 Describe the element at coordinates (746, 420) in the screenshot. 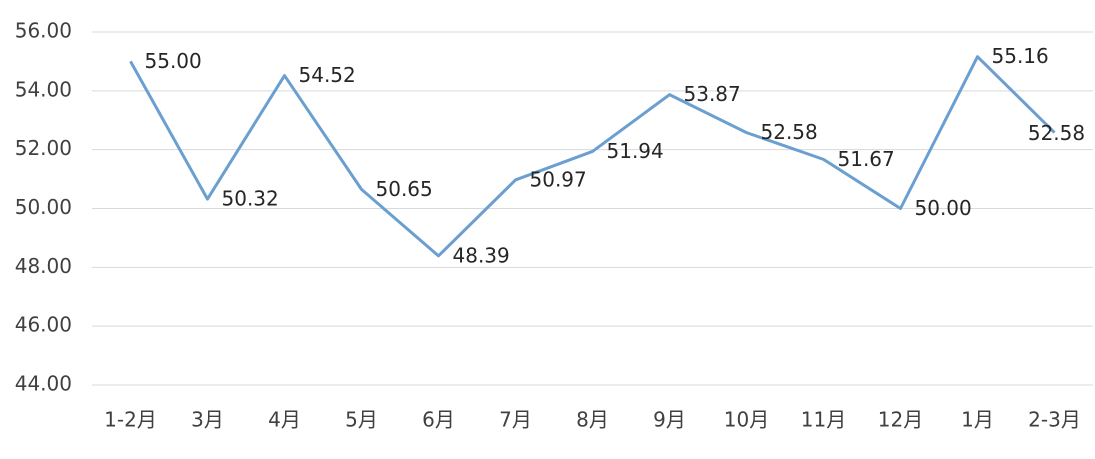

I see `x-tick-label: 10月` at that location.